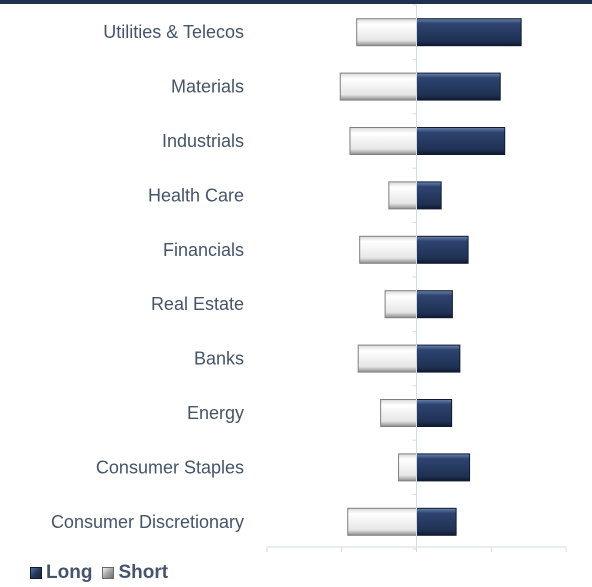  Describe the element at coordinates (203, 250) in the screenshot. I see `category-label: Financials` at that location.